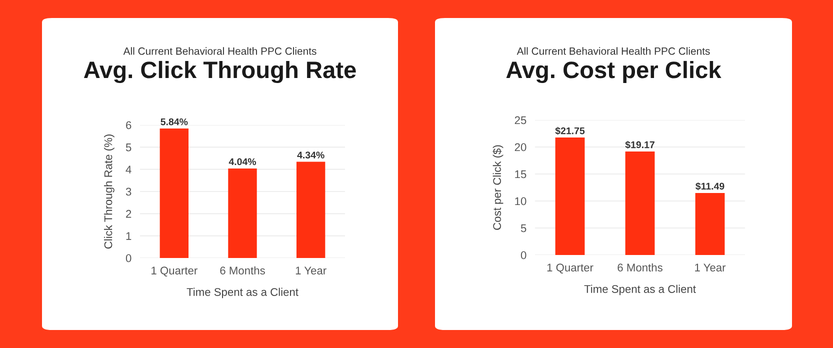 This screenshot has width=833, height=348. Describe the element at coordinates (129, 125) in the screenshot. I see `y-tick-label: 6` at that location.